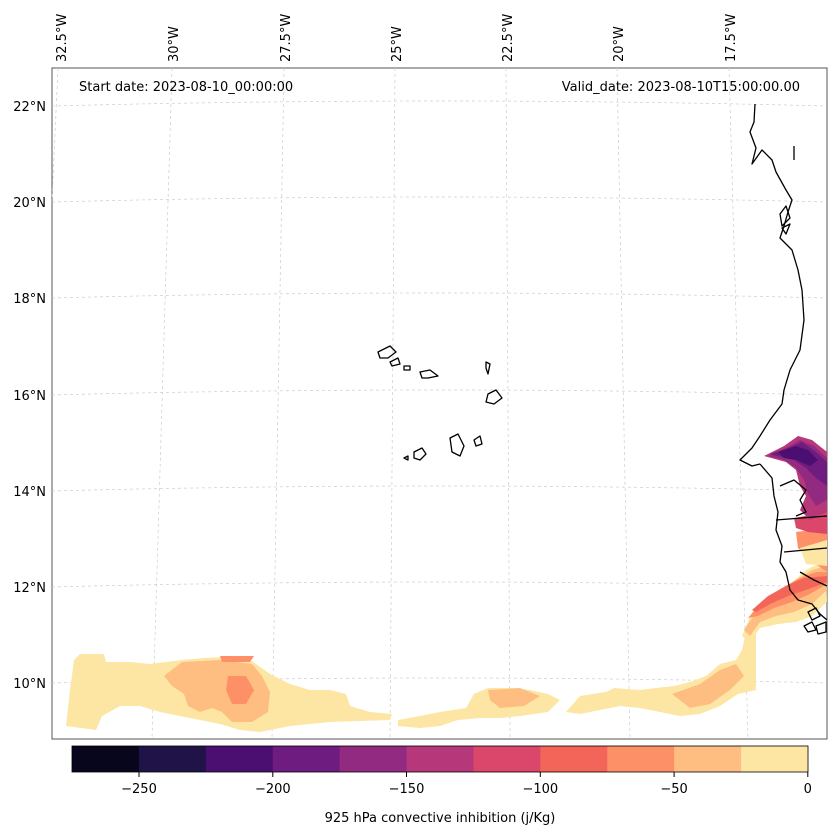  Describe the element at coordinates (55, 134) in the screenshot. I see `meridian-32.5w` at that location.